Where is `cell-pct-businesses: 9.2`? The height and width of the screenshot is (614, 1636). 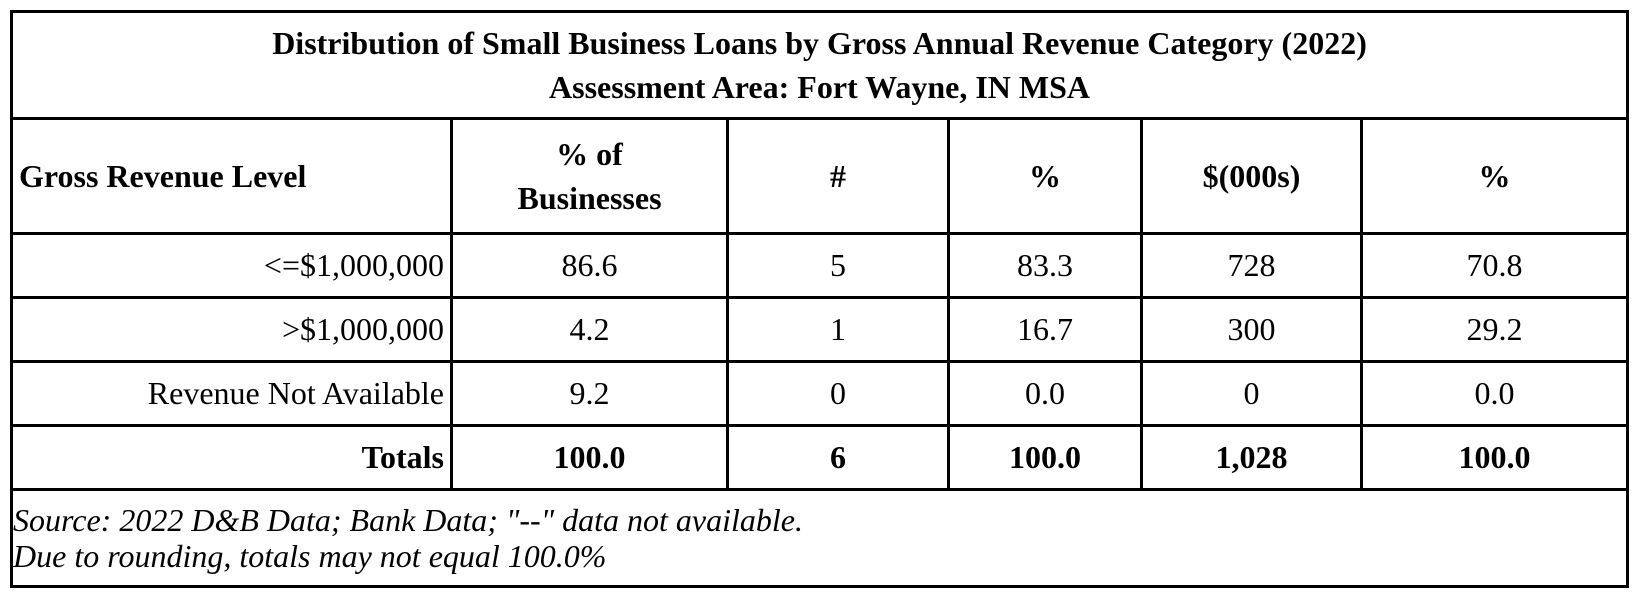 cell-pct-businesses: 9.2 is located at coordinates (589, 393).